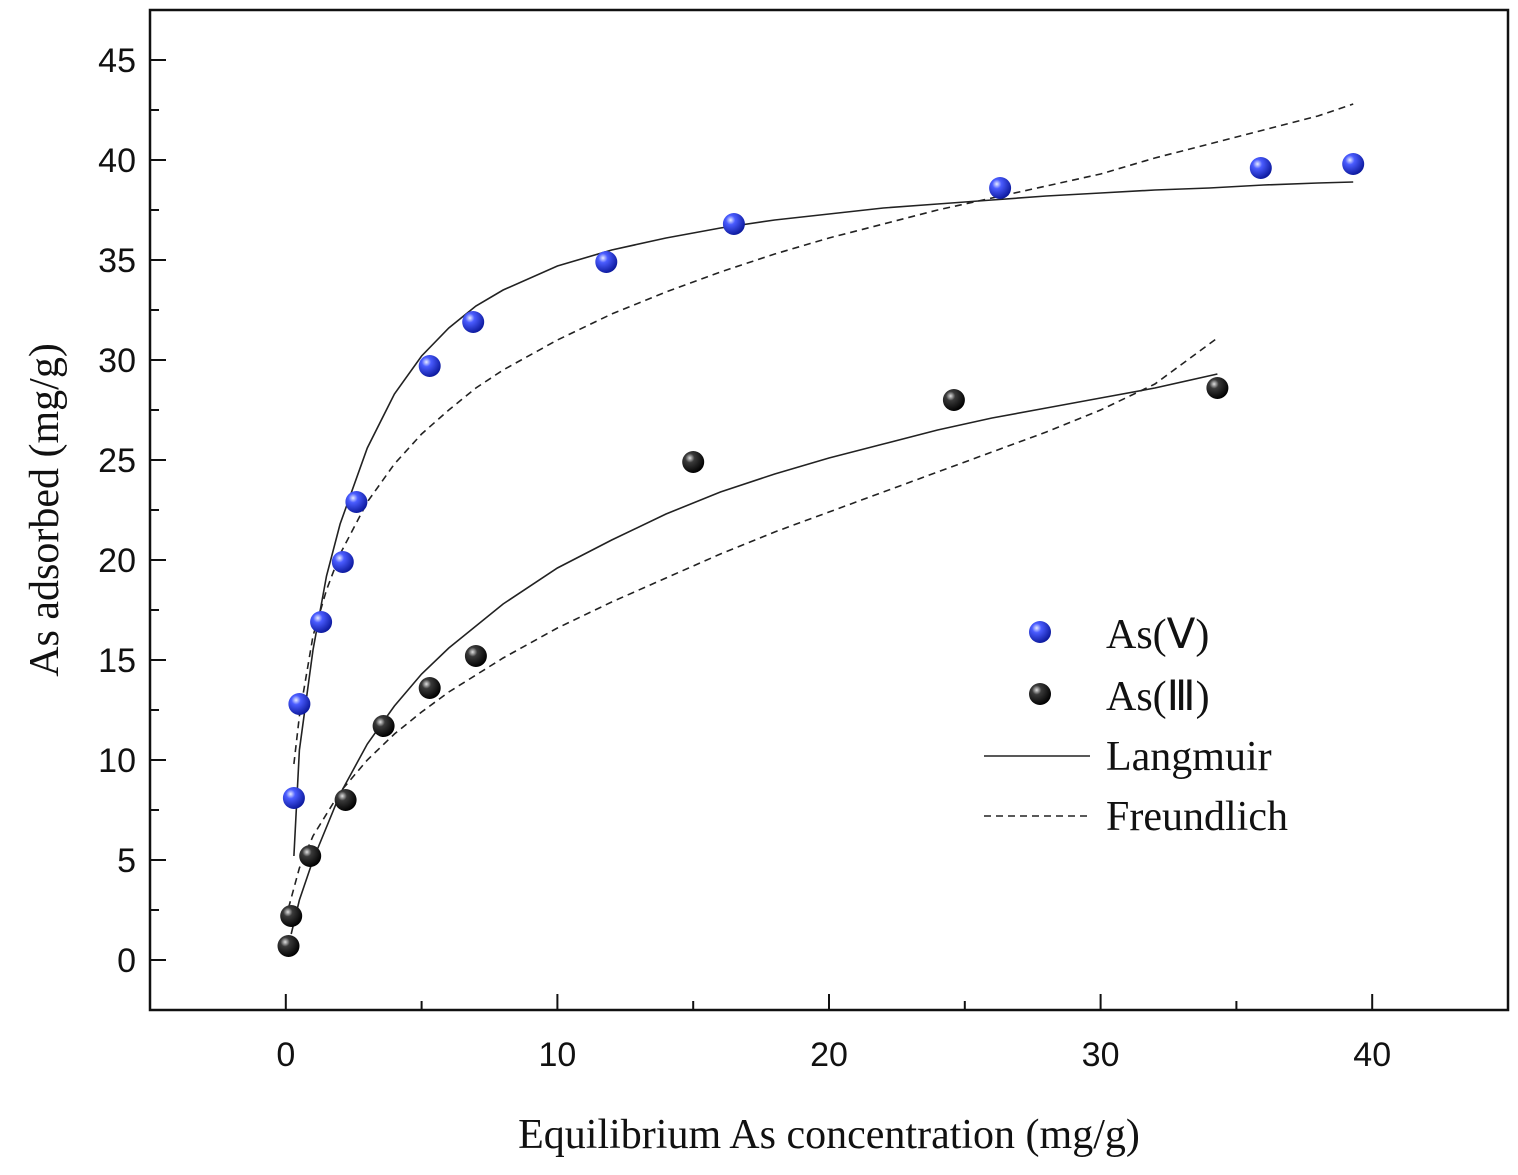 This screenshot has height=1175, width=1518. Describe the element at coordinates (1040, 632) in the screenshot. I see `legend-marker-as-v` at that location.